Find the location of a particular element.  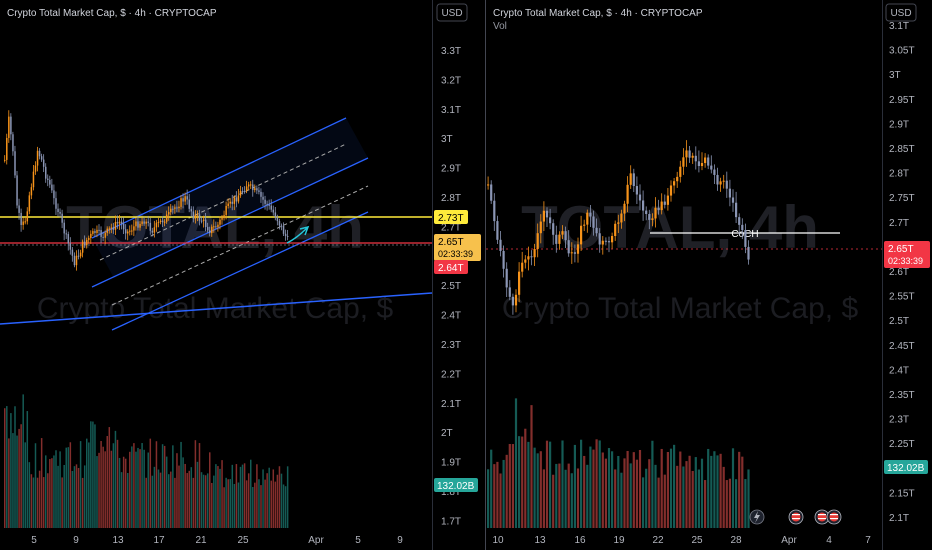

right-watermark: TOTAL, 4h is located at coordinates (670, 227).